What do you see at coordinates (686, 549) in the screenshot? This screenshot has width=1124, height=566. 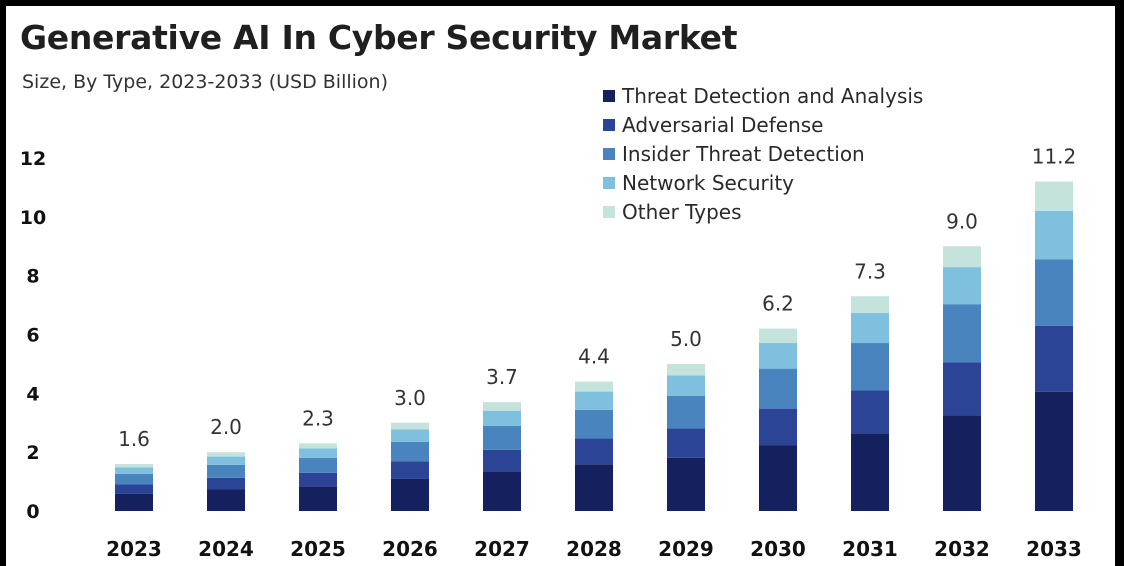 I see `x-tick-label: 2029` at bounding box center [686, 549].